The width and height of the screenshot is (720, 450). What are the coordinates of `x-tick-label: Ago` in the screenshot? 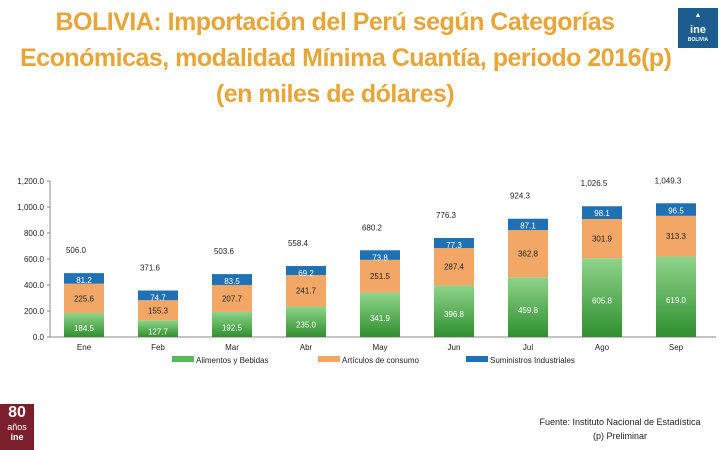 It's located at (602, 347).